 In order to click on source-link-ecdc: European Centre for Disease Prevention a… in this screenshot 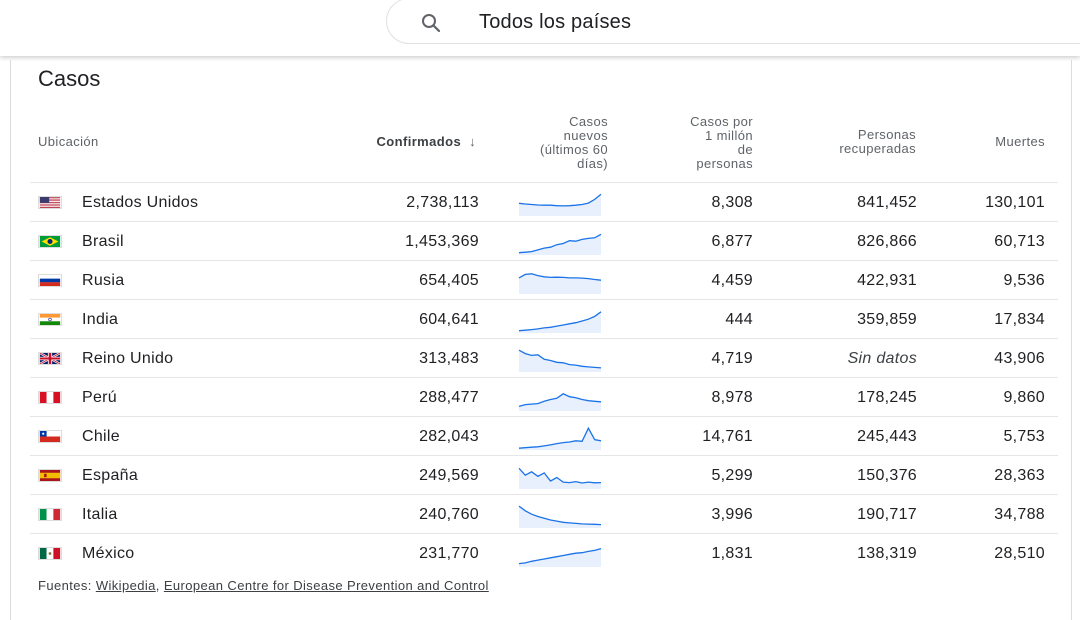, I will do `click(326, 585)`.